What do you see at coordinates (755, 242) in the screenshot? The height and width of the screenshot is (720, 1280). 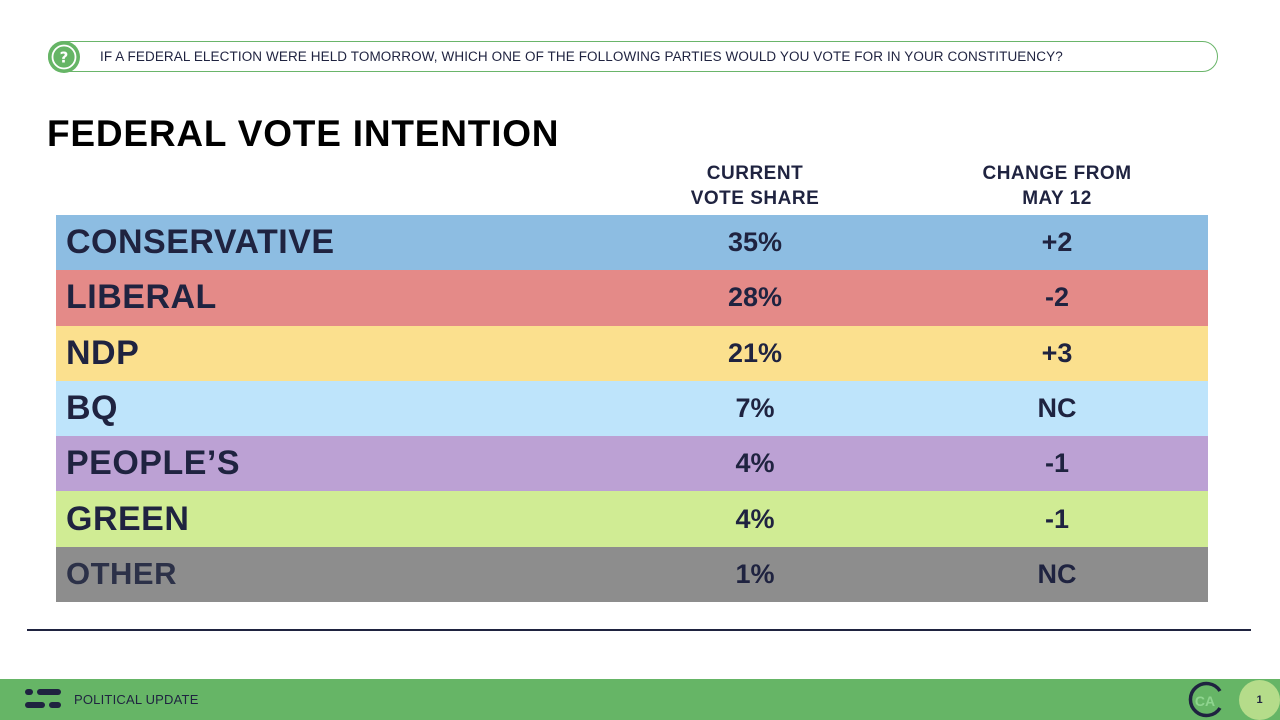 I see `vote-share-value: 35%` at bounding box center [755, 242].